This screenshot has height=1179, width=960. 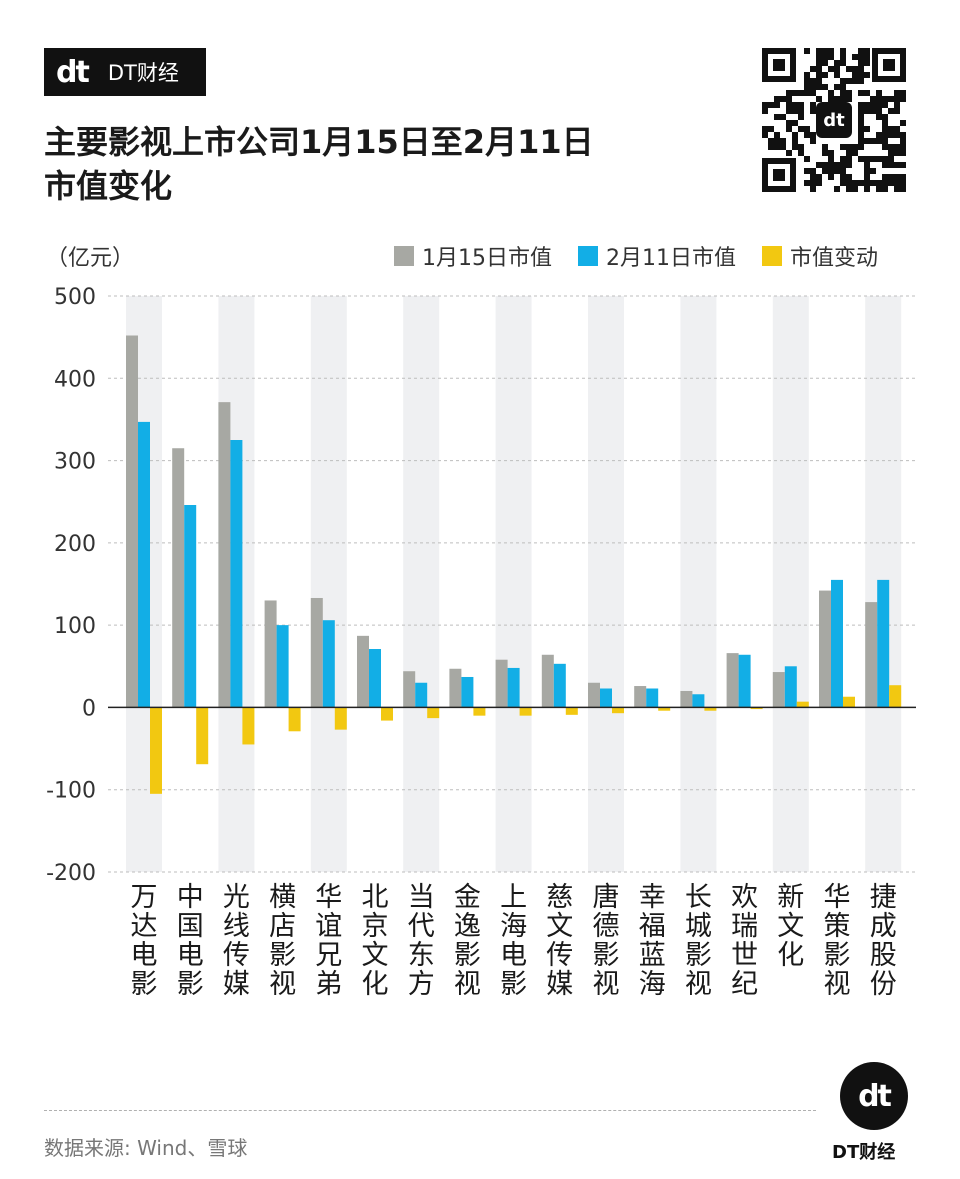 What do you see at coordinates (744, 941) in the screenshot?
I see `x-category-label: 欢瑞世纪` at bounding box center [744, 941].